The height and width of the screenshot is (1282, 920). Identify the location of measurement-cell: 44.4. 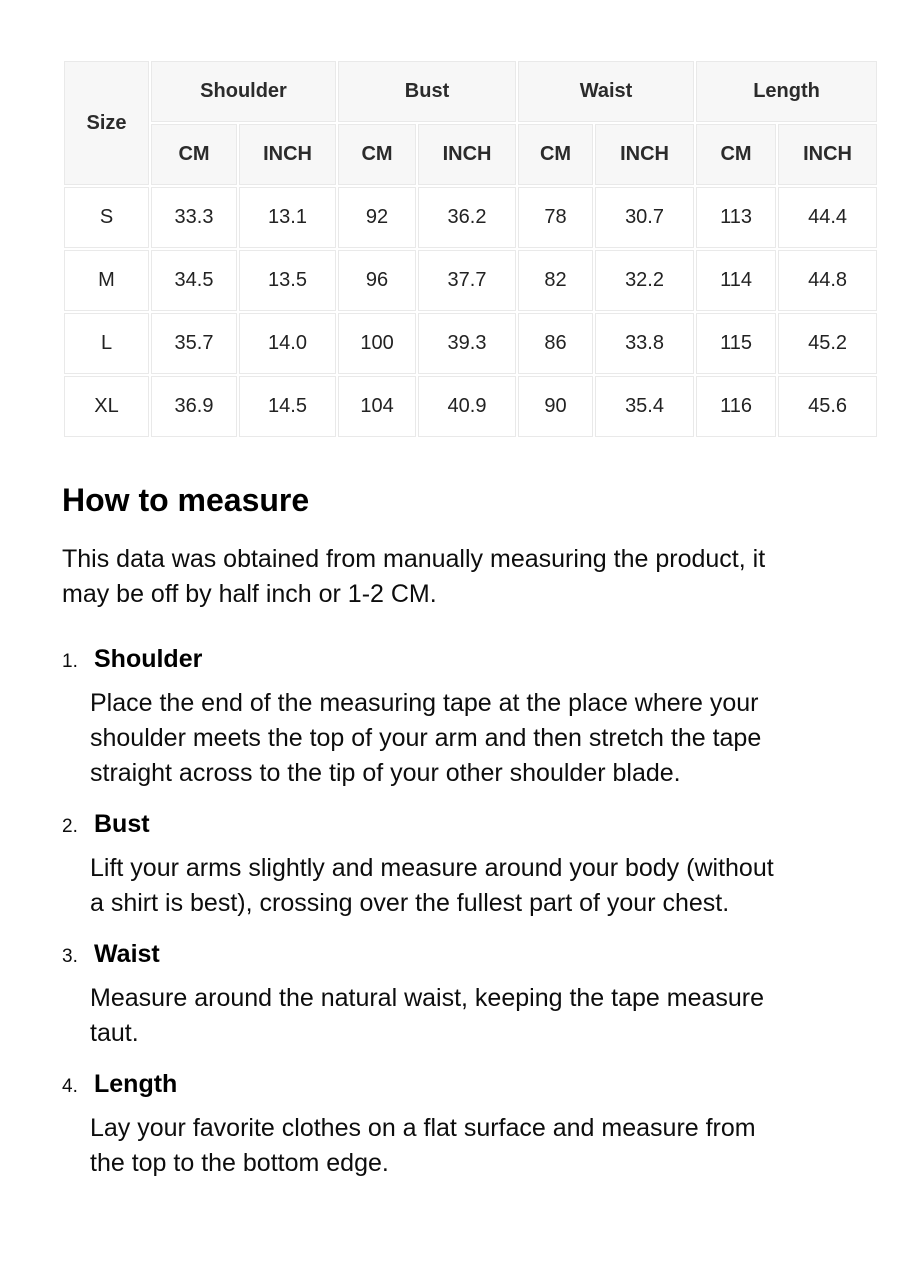
(828, 217).